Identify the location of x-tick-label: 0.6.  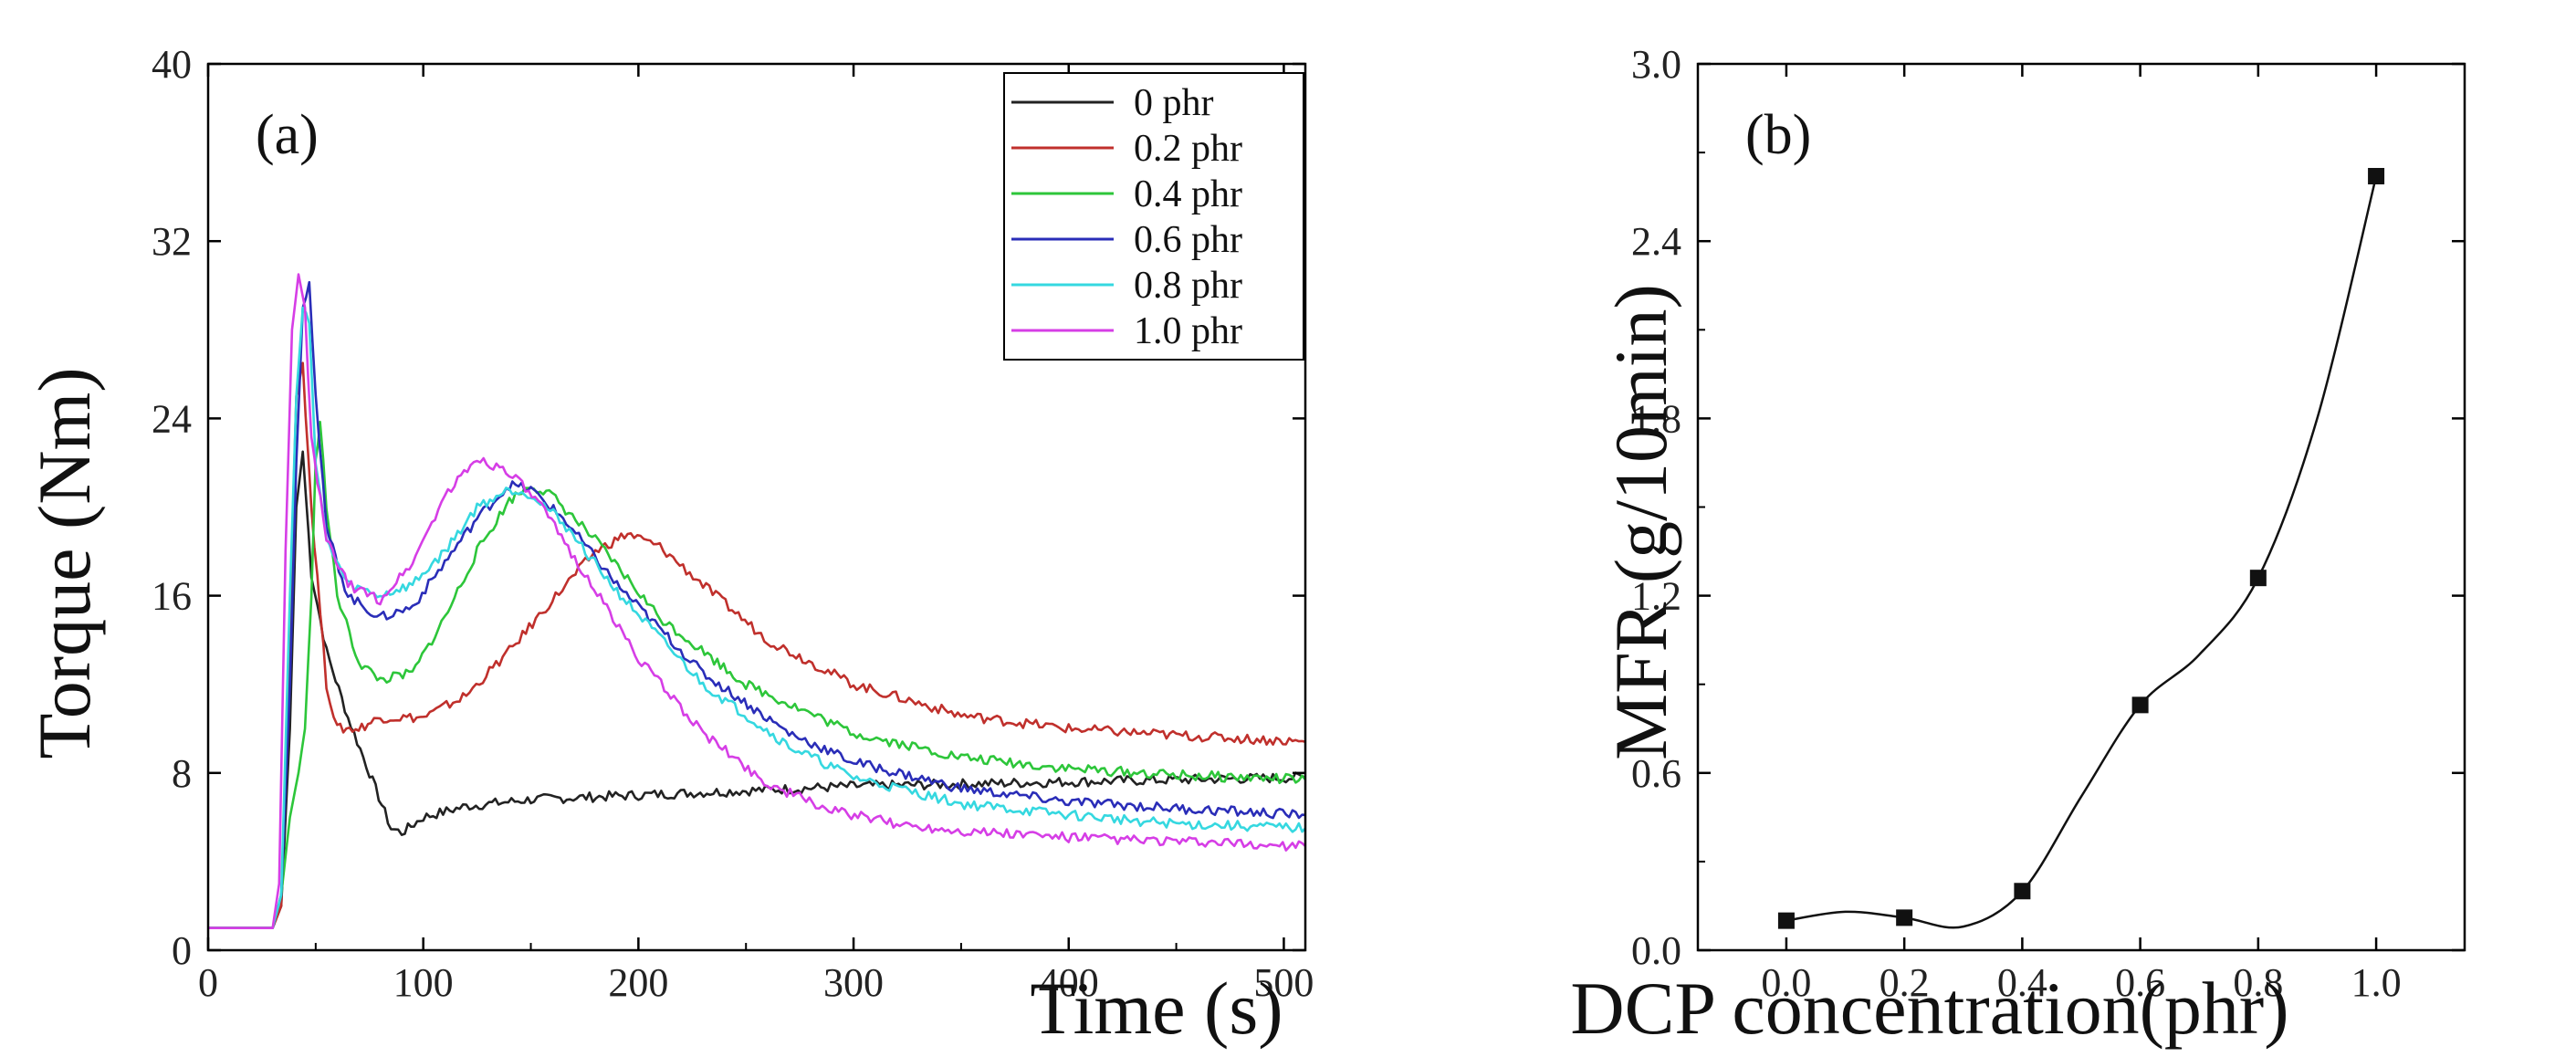
(2140, 982).